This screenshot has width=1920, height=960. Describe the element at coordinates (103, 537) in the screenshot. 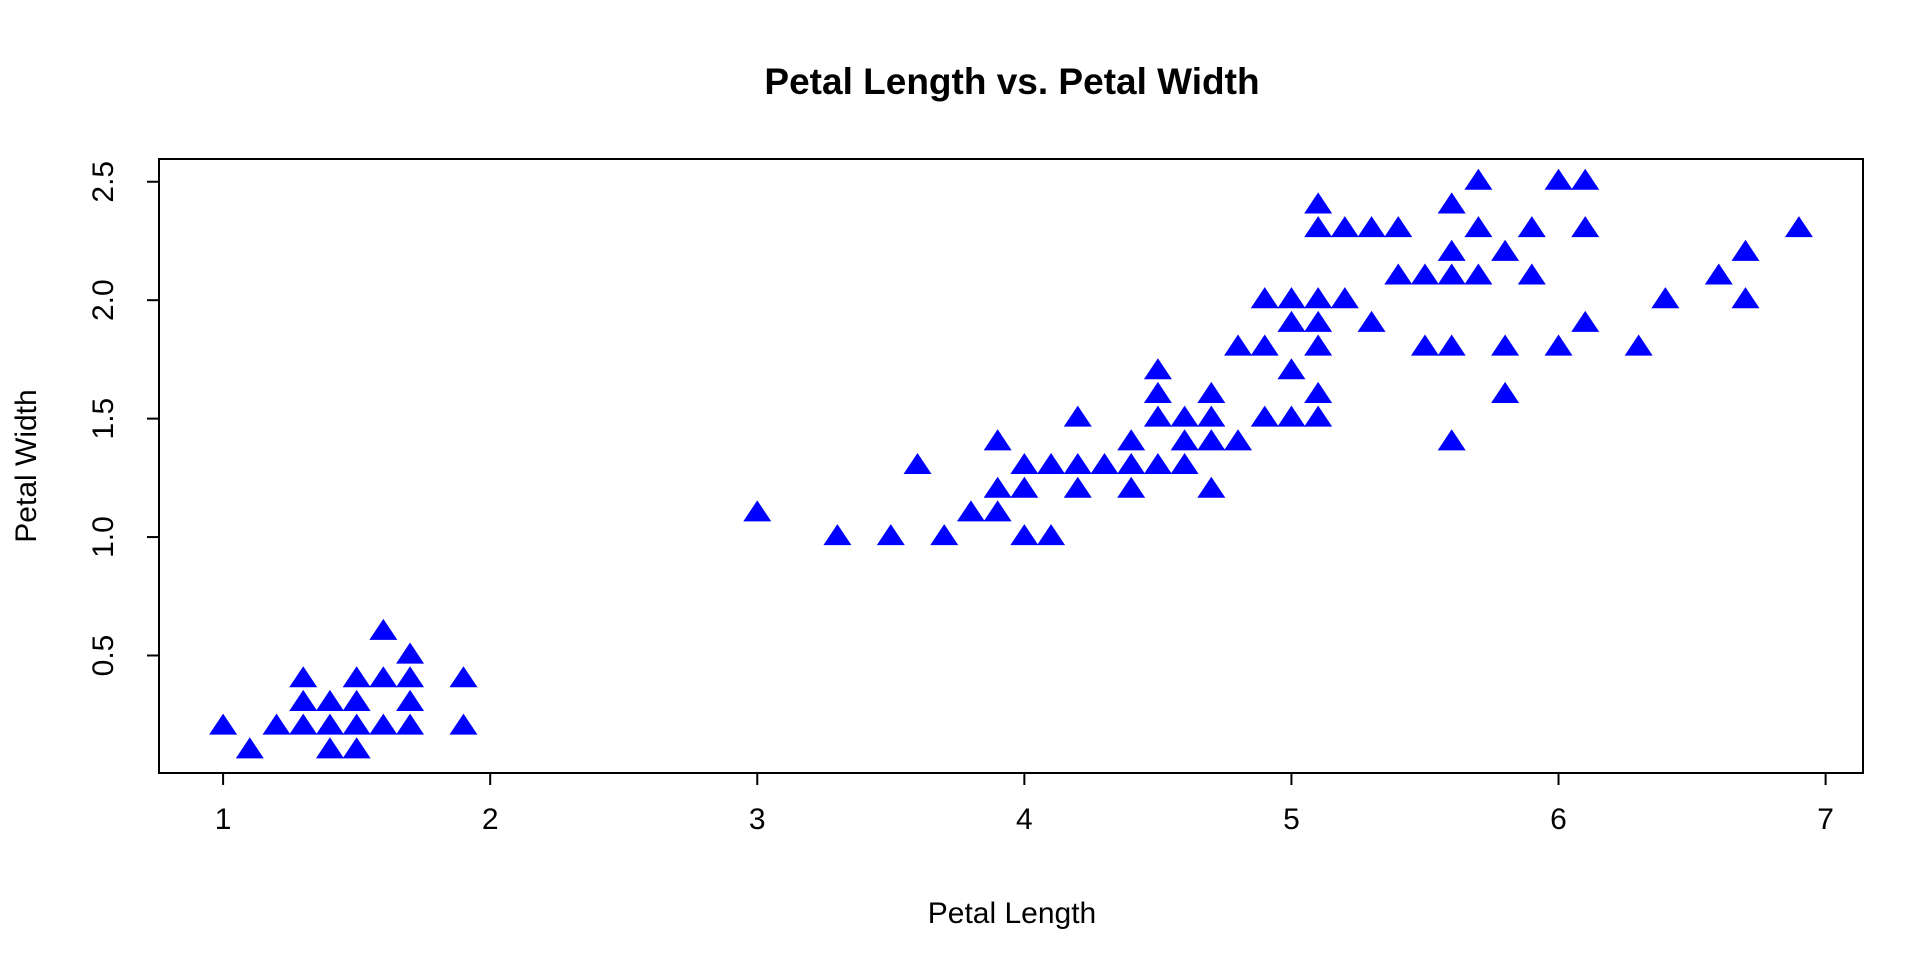

I see `y-tick-label: 1.0` at that location.